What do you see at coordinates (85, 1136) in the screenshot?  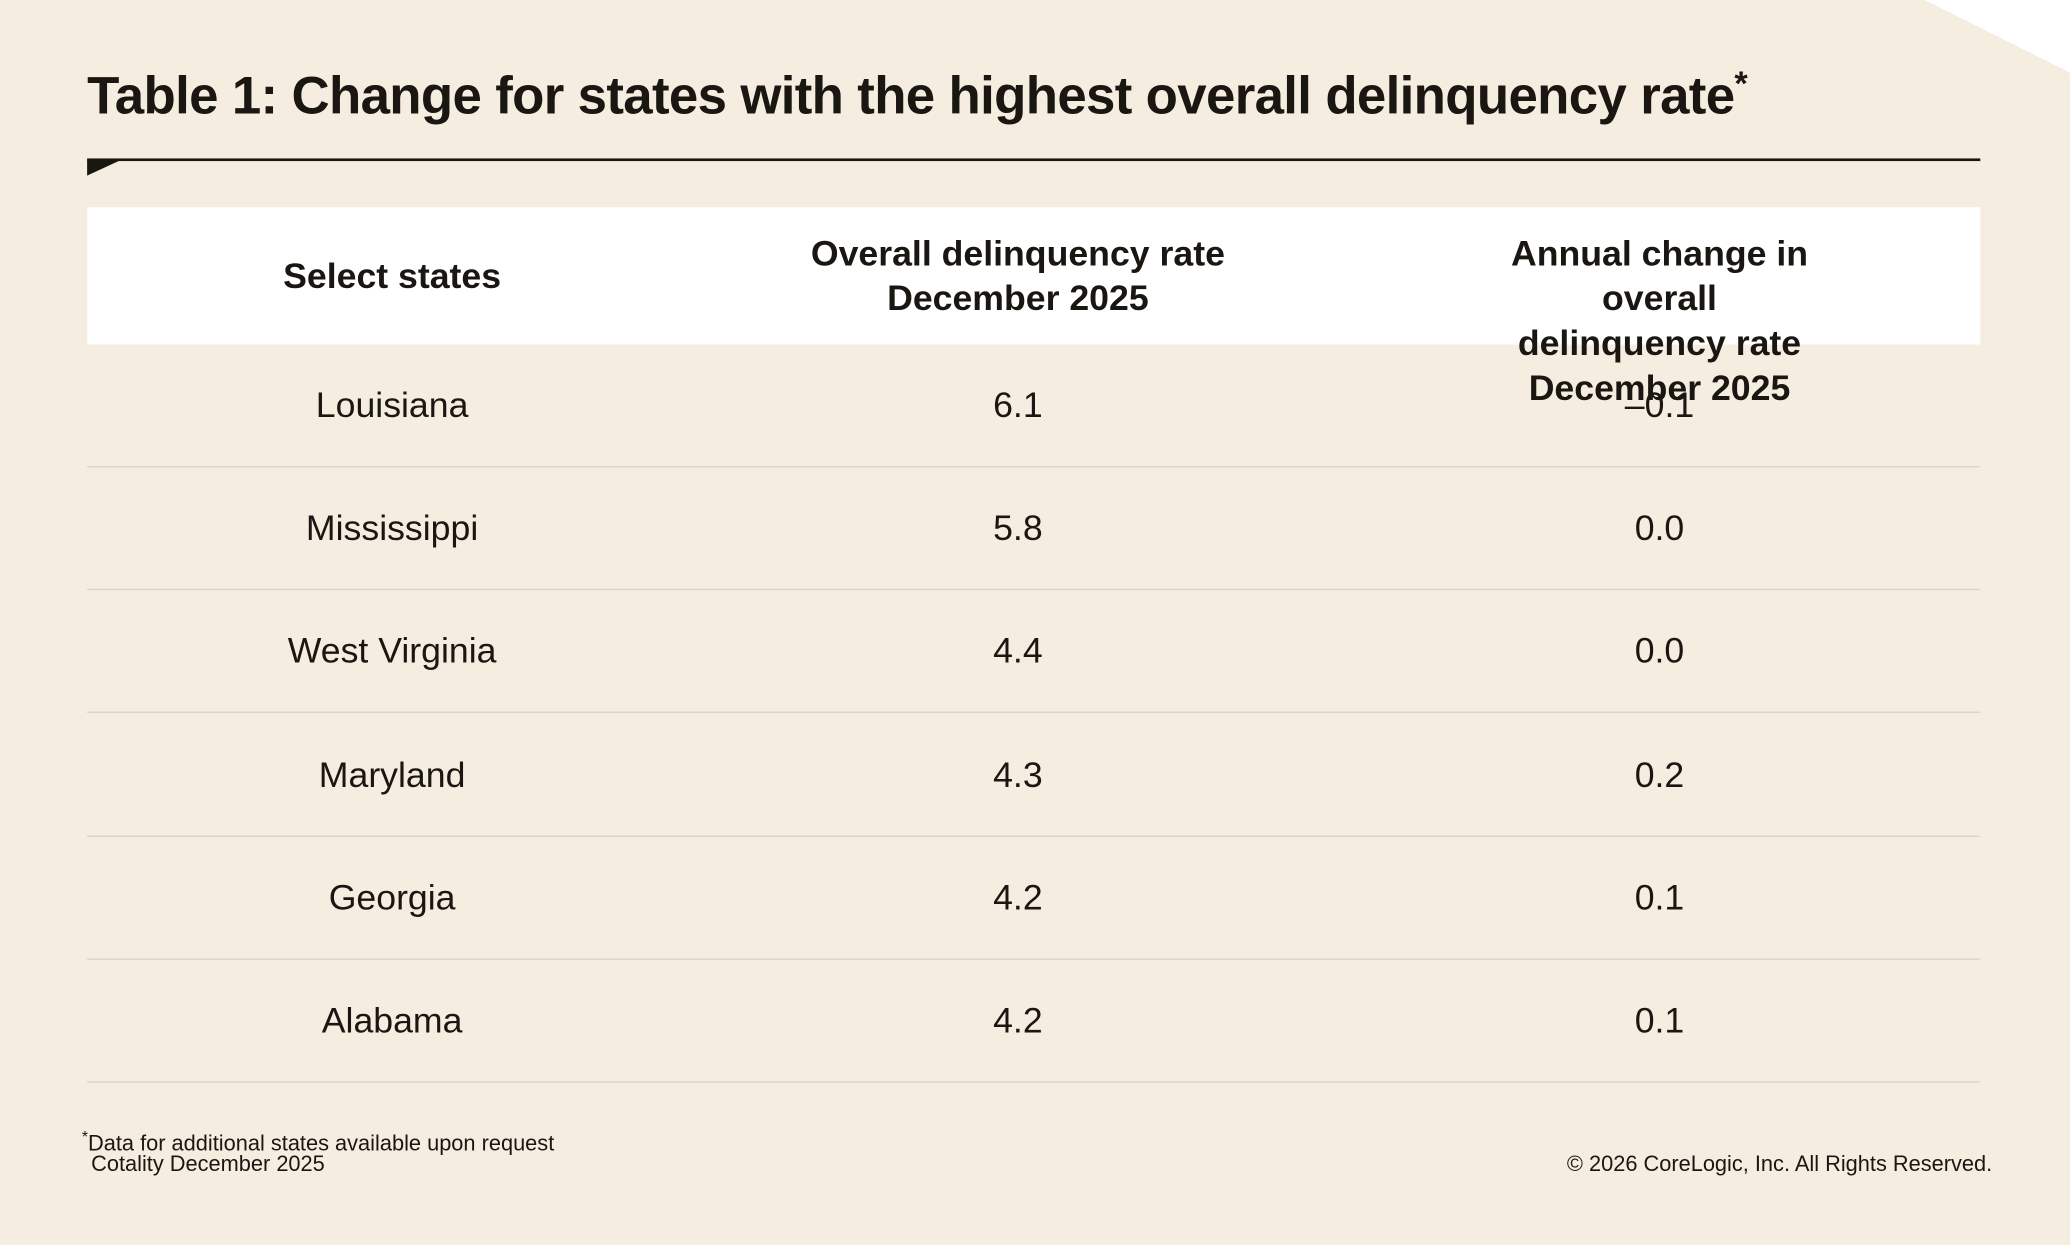 I see `footnote-marker: *` at bounding box center [85, 1136].